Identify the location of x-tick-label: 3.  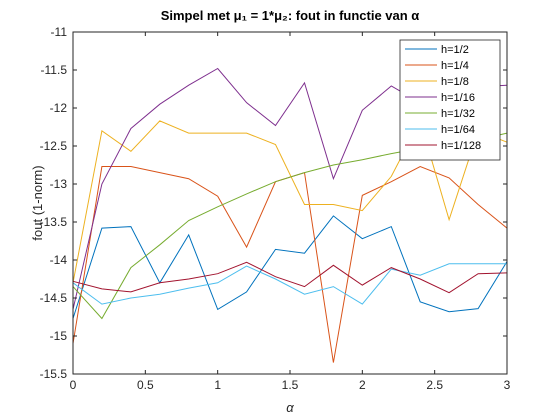
(507, 385).